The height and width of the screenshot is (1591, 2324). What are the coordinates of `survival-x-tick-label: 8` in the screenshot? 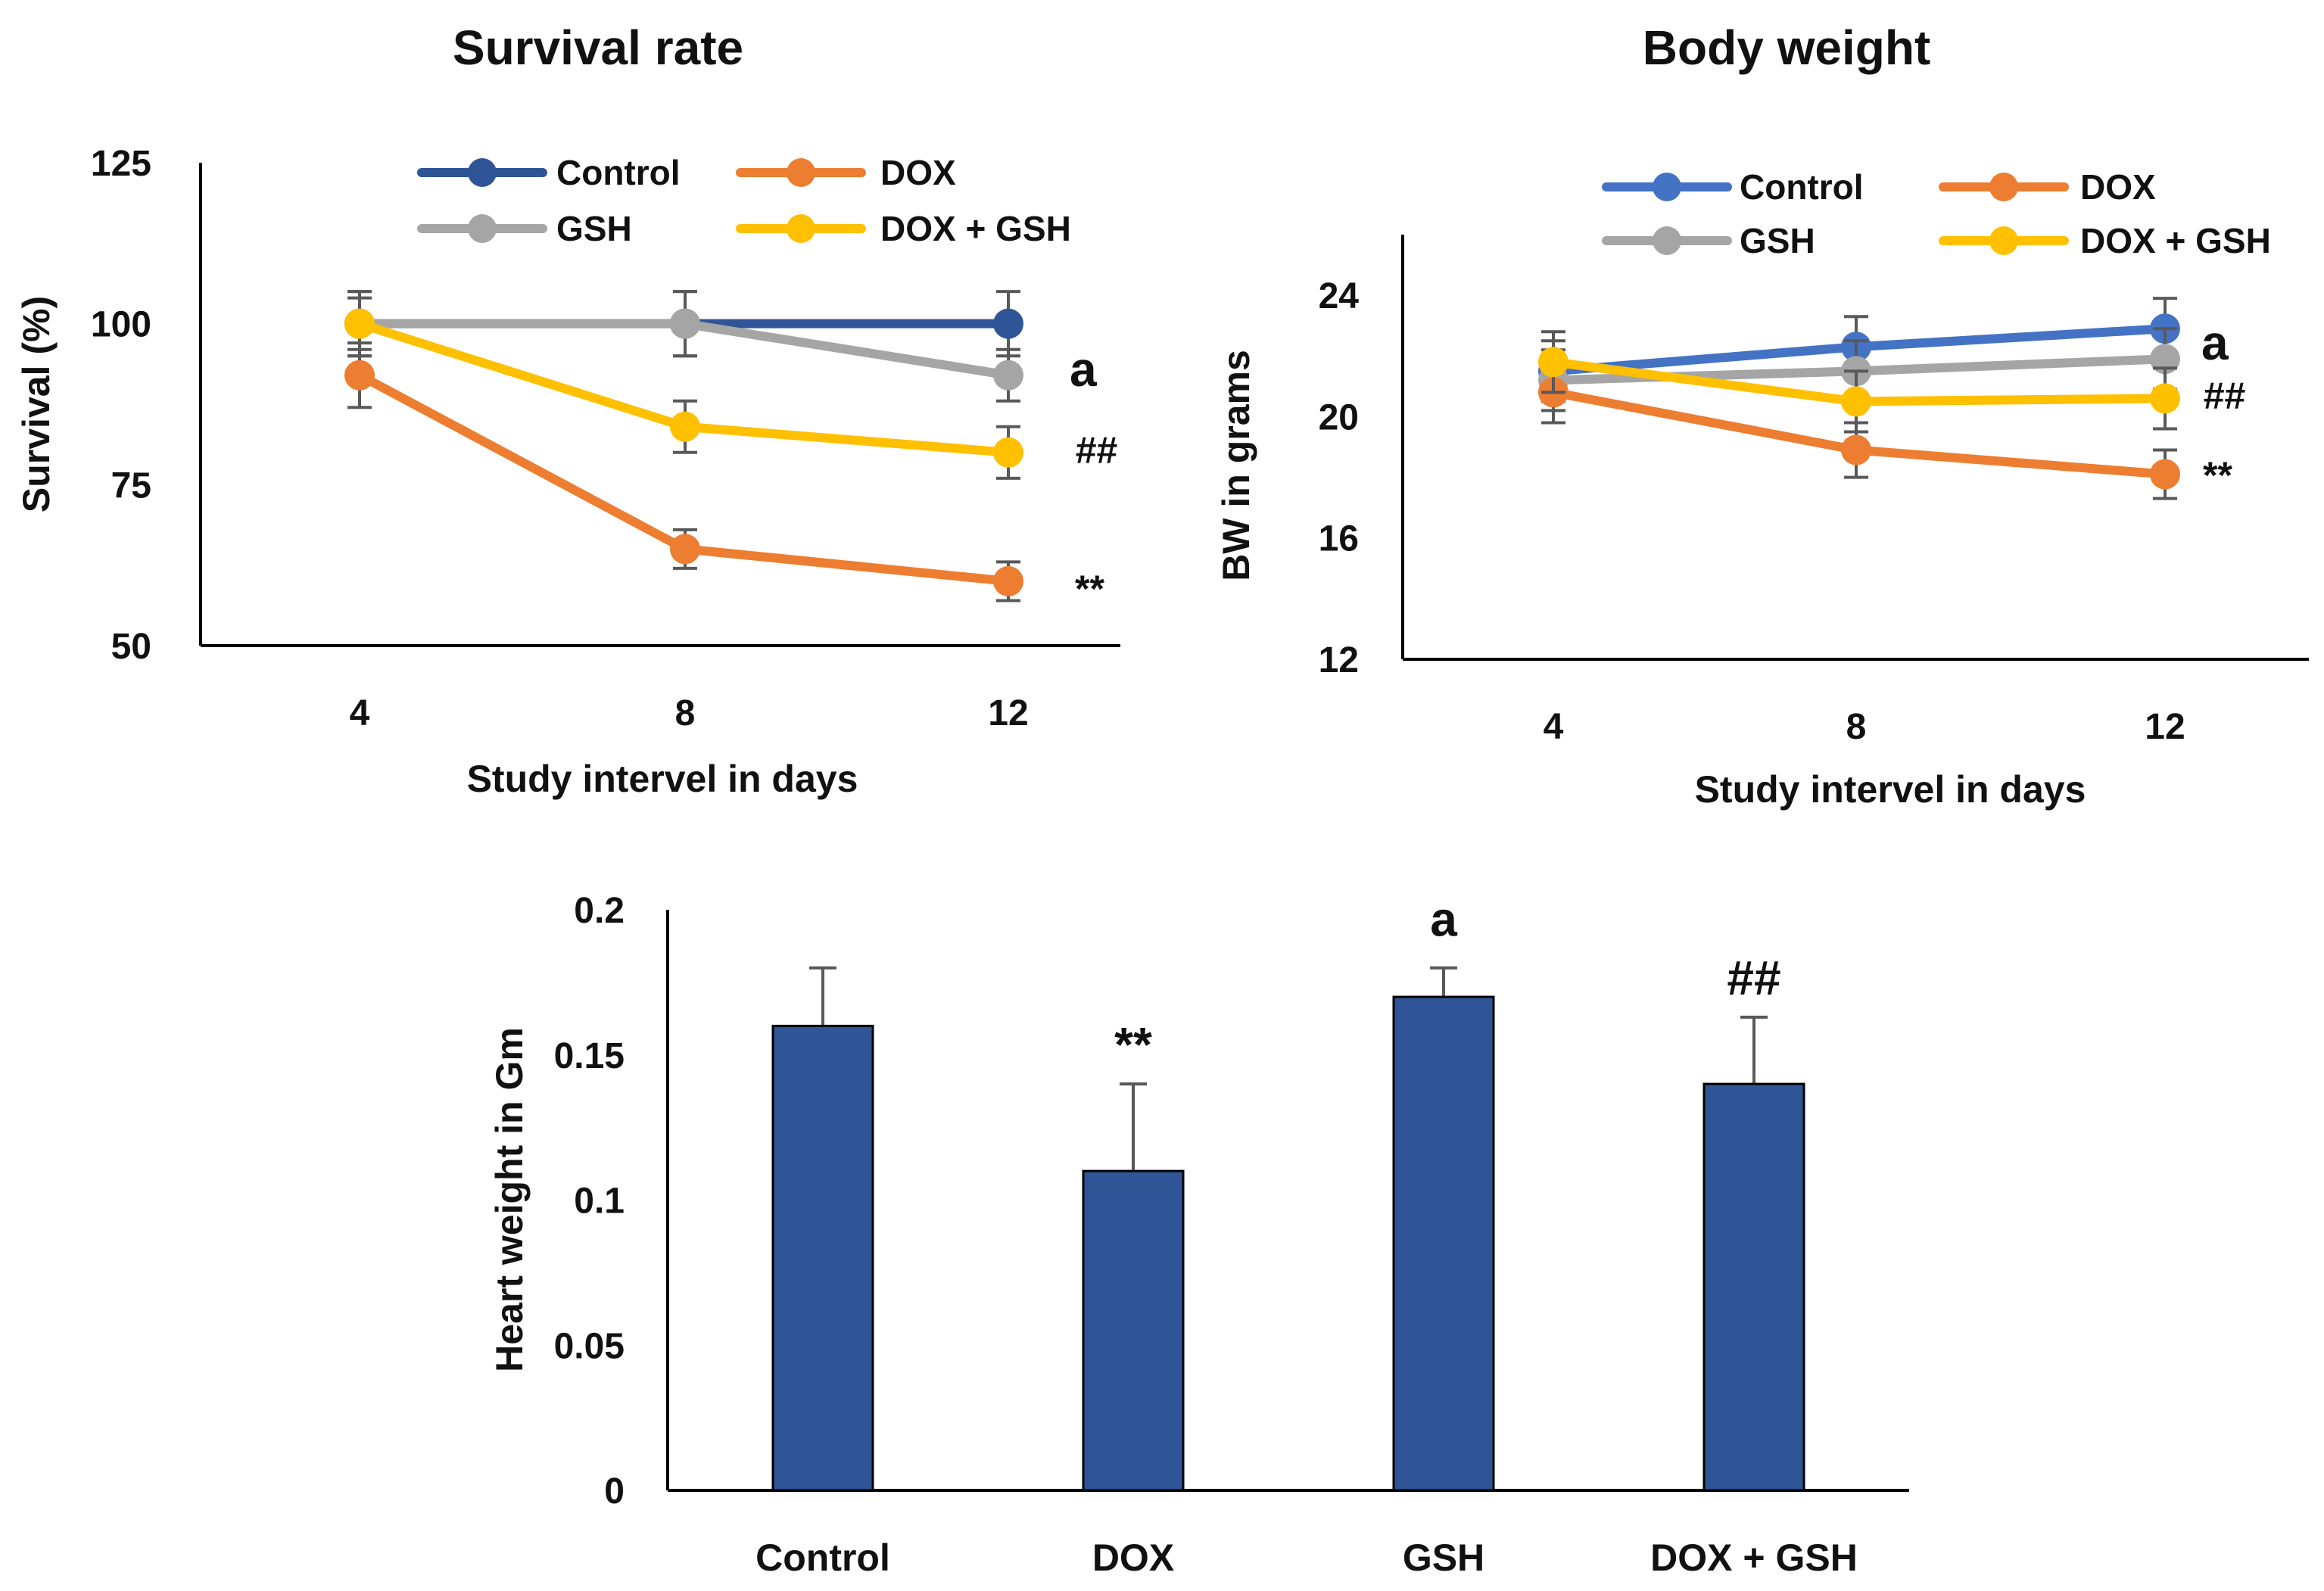 It's located at (685, 713).